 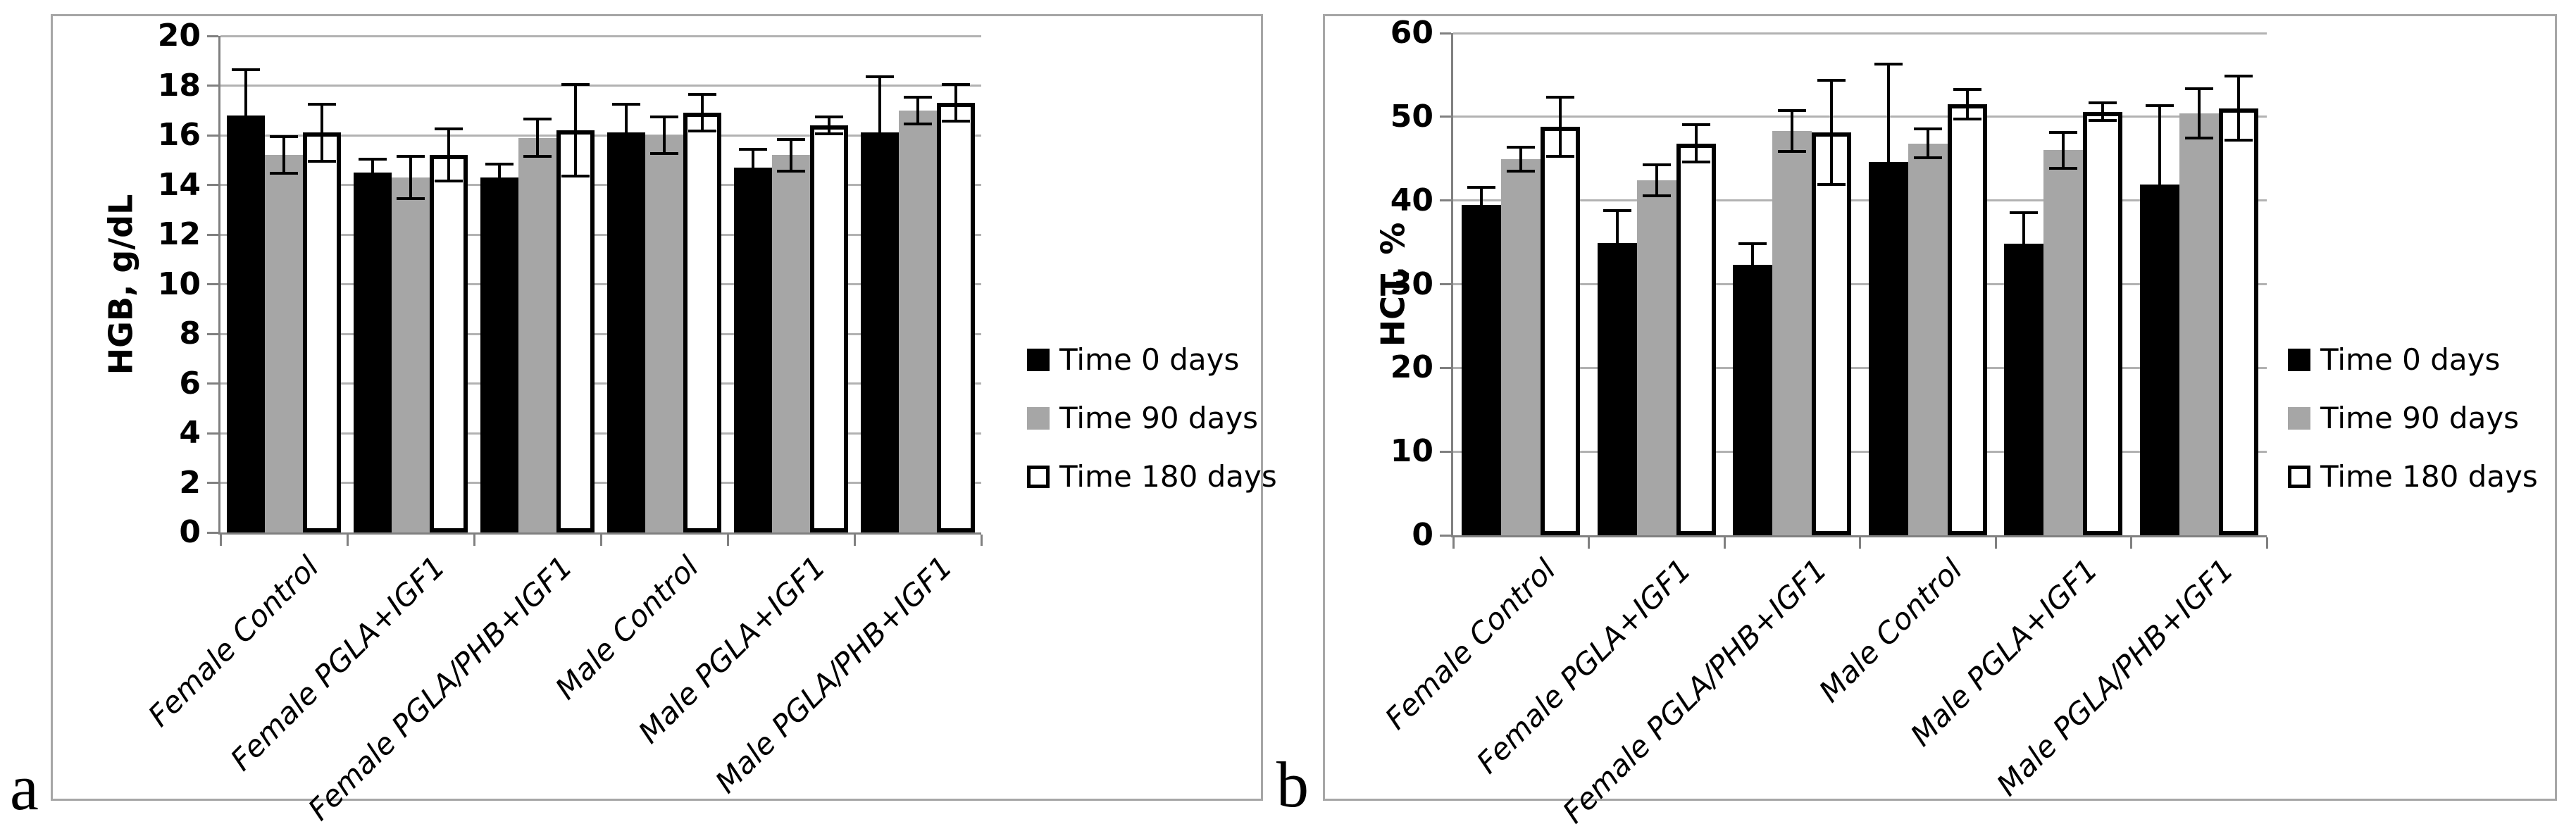 I want to click on legend-label: Time 180 days, so click(x=2429, y=476).